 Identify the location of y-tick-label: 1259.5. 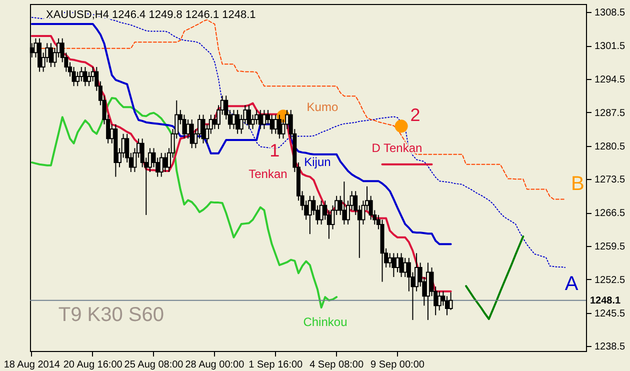
(610, 246).